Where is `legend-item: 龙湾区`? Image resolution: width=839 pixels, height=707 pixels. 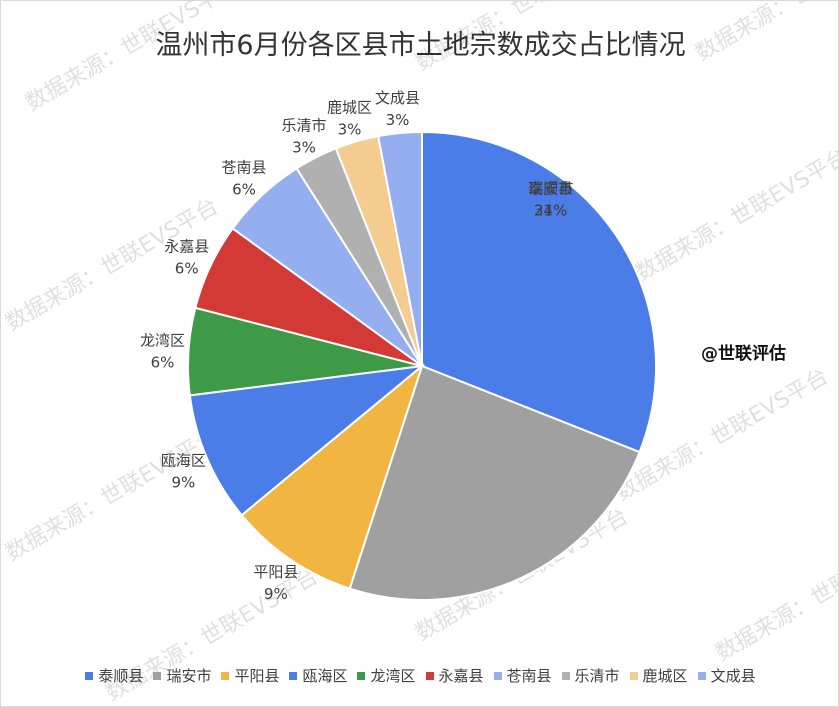
legend-item: 龙湾区 is located at coordinates (386, 675).